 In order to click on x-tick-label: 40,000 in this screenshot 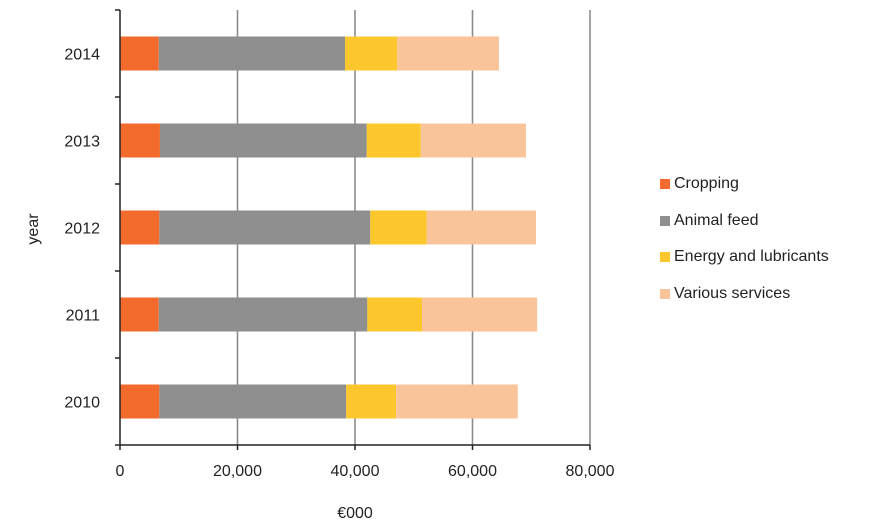, I will do `click(355, 471)`.